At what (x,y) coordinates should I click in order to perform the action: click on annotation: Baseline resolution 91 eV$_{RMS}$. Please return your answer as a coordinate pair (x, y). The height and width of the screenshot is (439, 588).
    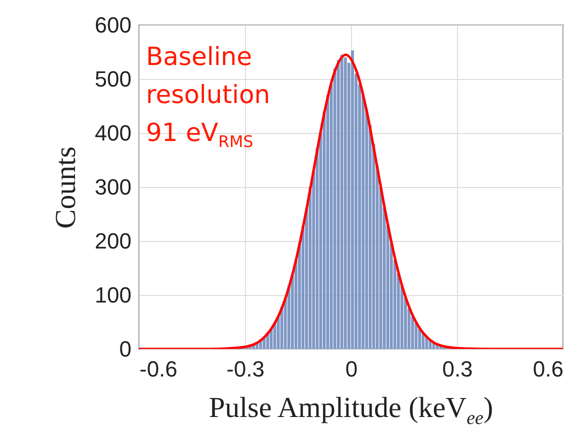
    Looking at the image, I should click on (208, 97).